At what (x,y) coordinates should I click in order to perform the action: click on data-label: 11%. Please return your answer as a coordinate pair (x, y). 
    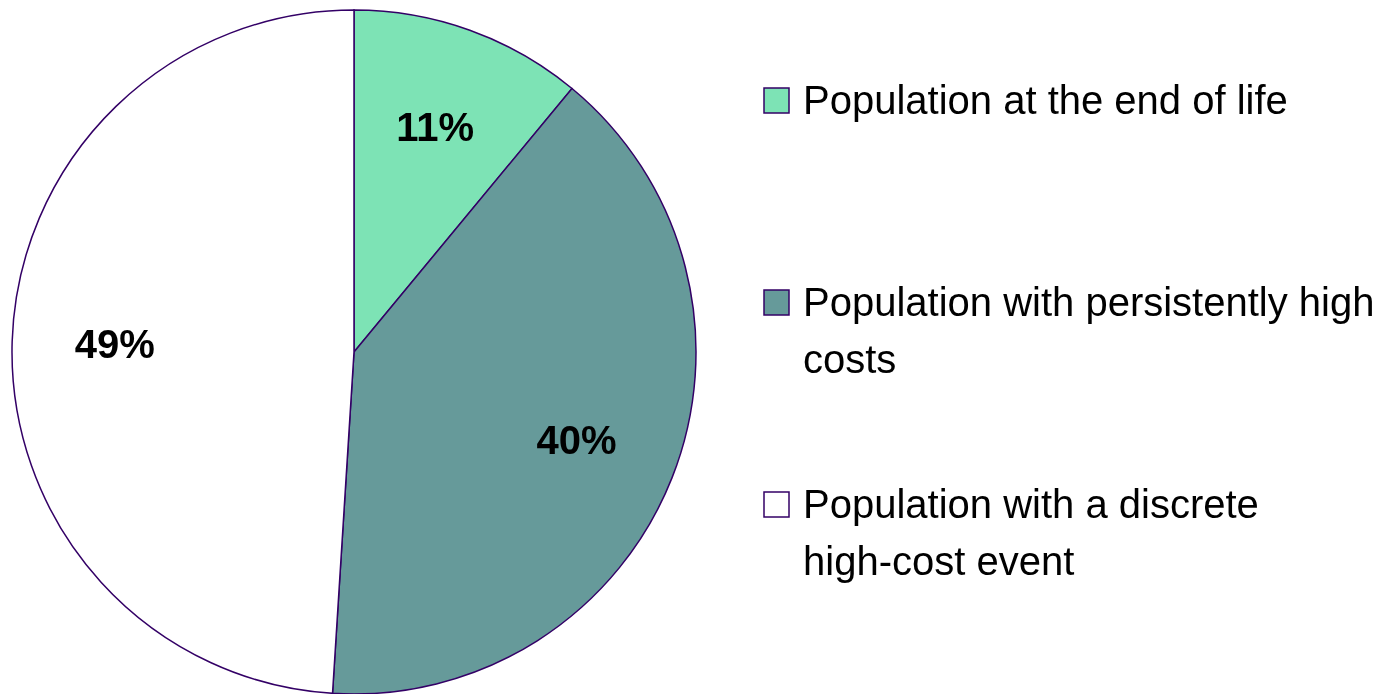
    Looking at the image, I should click on (435, 126).